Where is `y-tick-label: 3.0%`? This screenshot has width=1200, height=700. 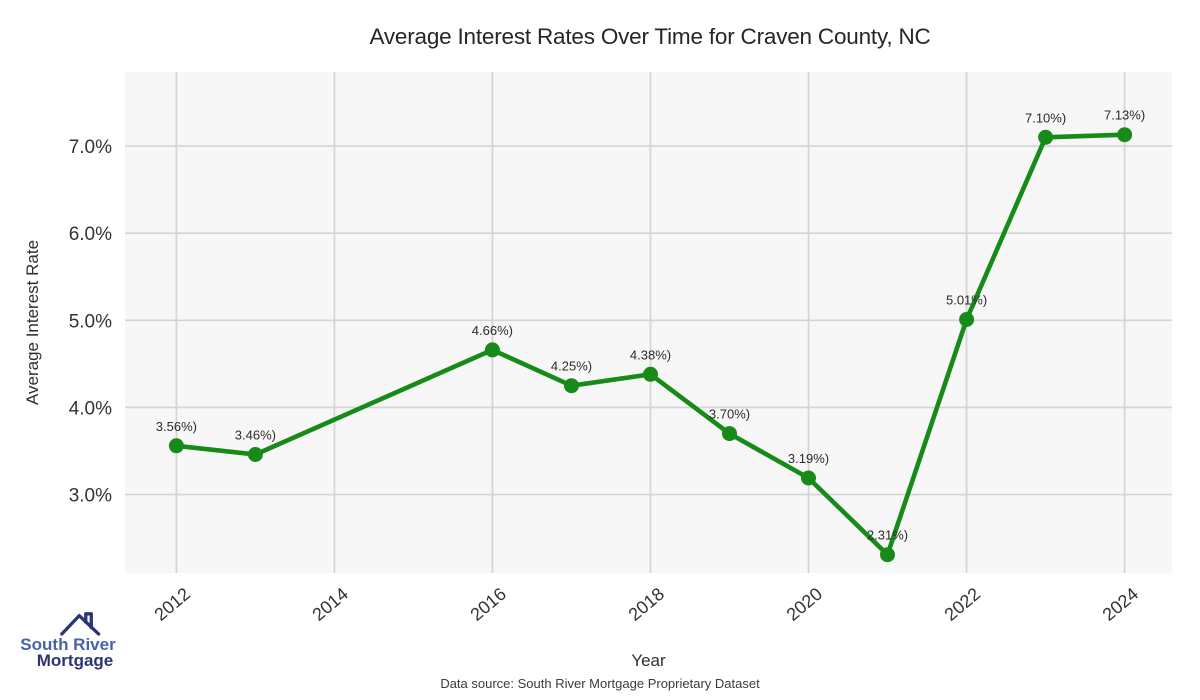
y-tick-label: 3.0% is located at coordinates (90, 496).